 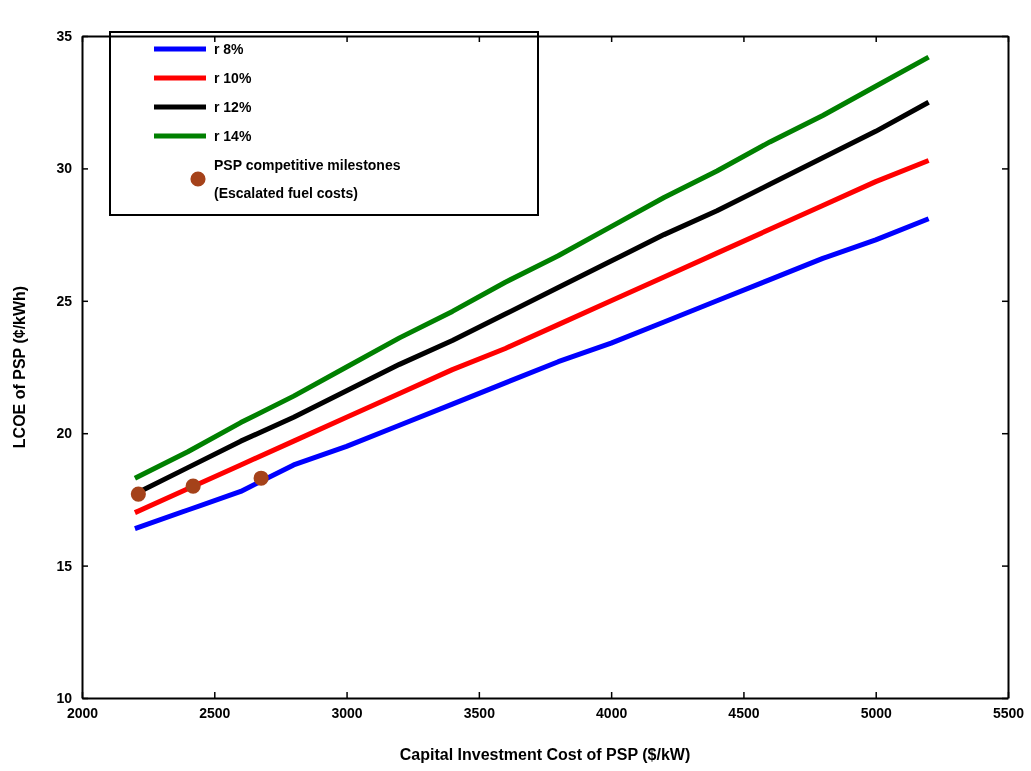 What do you see at coordinates (64, 433) in the screenshot?
I see `y-tick-label: 20` at bounding box center [64, 433].